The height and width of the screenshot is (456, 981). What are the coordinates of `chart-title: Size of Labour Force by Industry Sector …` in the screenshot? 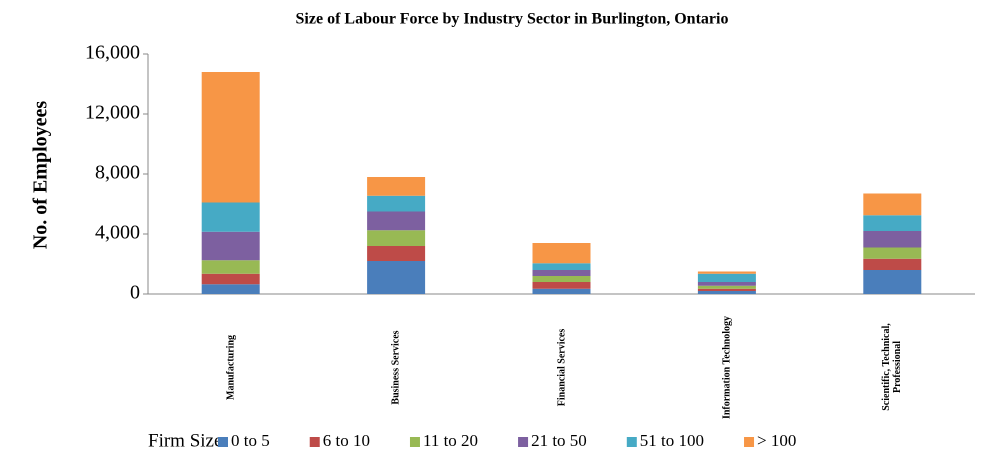 It's located at (512, 19).